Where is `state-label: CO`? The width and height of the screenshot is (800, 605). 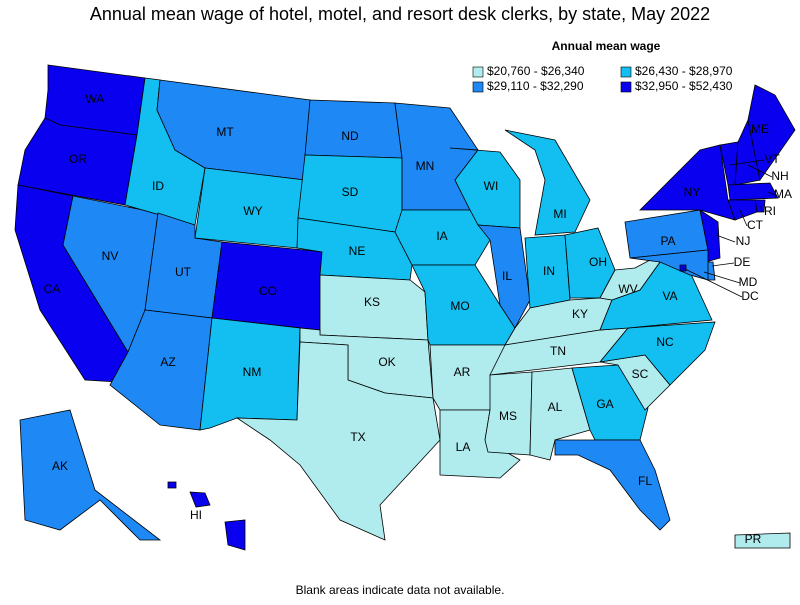
state-label: CO is located at coordinates (268, 291).